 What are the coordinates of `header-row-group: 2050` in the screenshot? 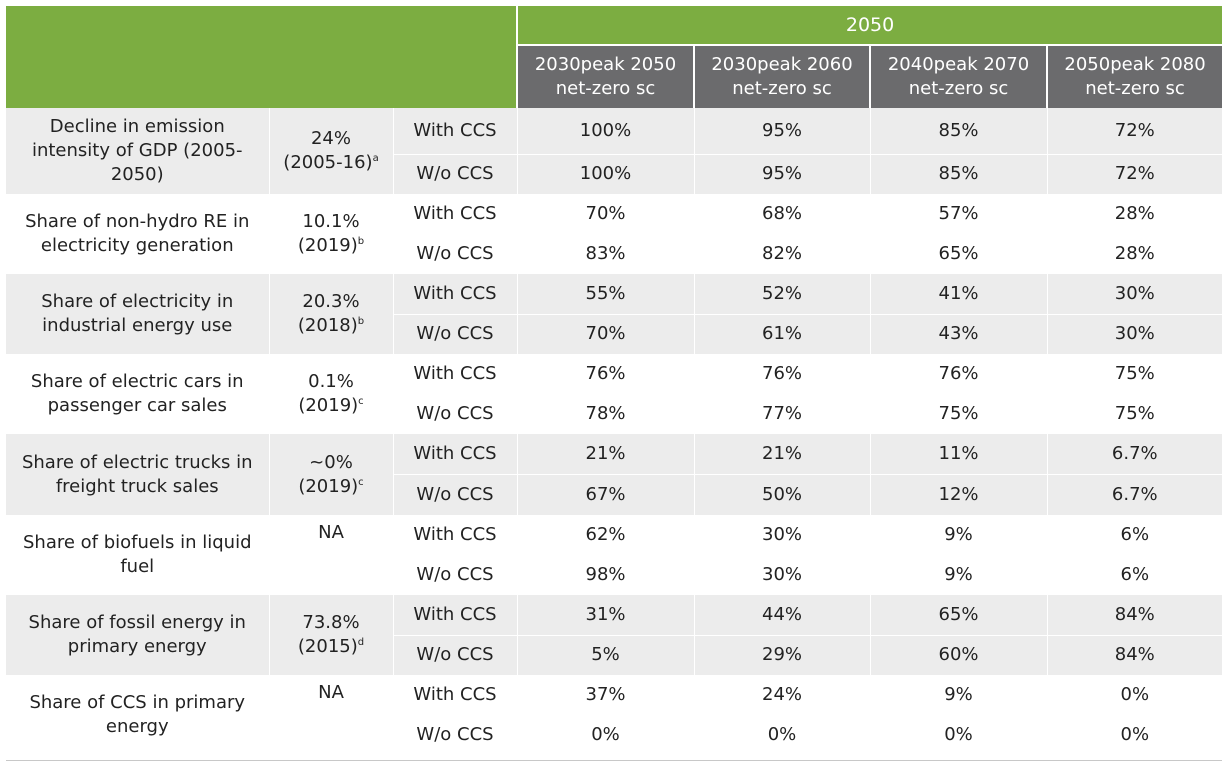 It's located at (614, 57).